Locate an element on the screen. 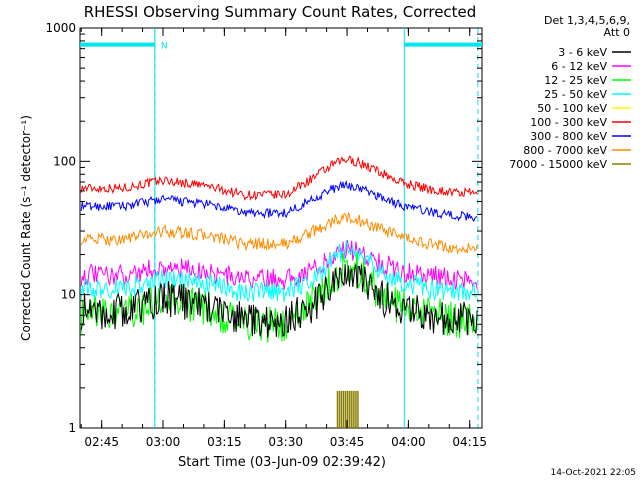  legend-header: Det 1,3,4,5,6,9, is located at coordinates (587, 20).